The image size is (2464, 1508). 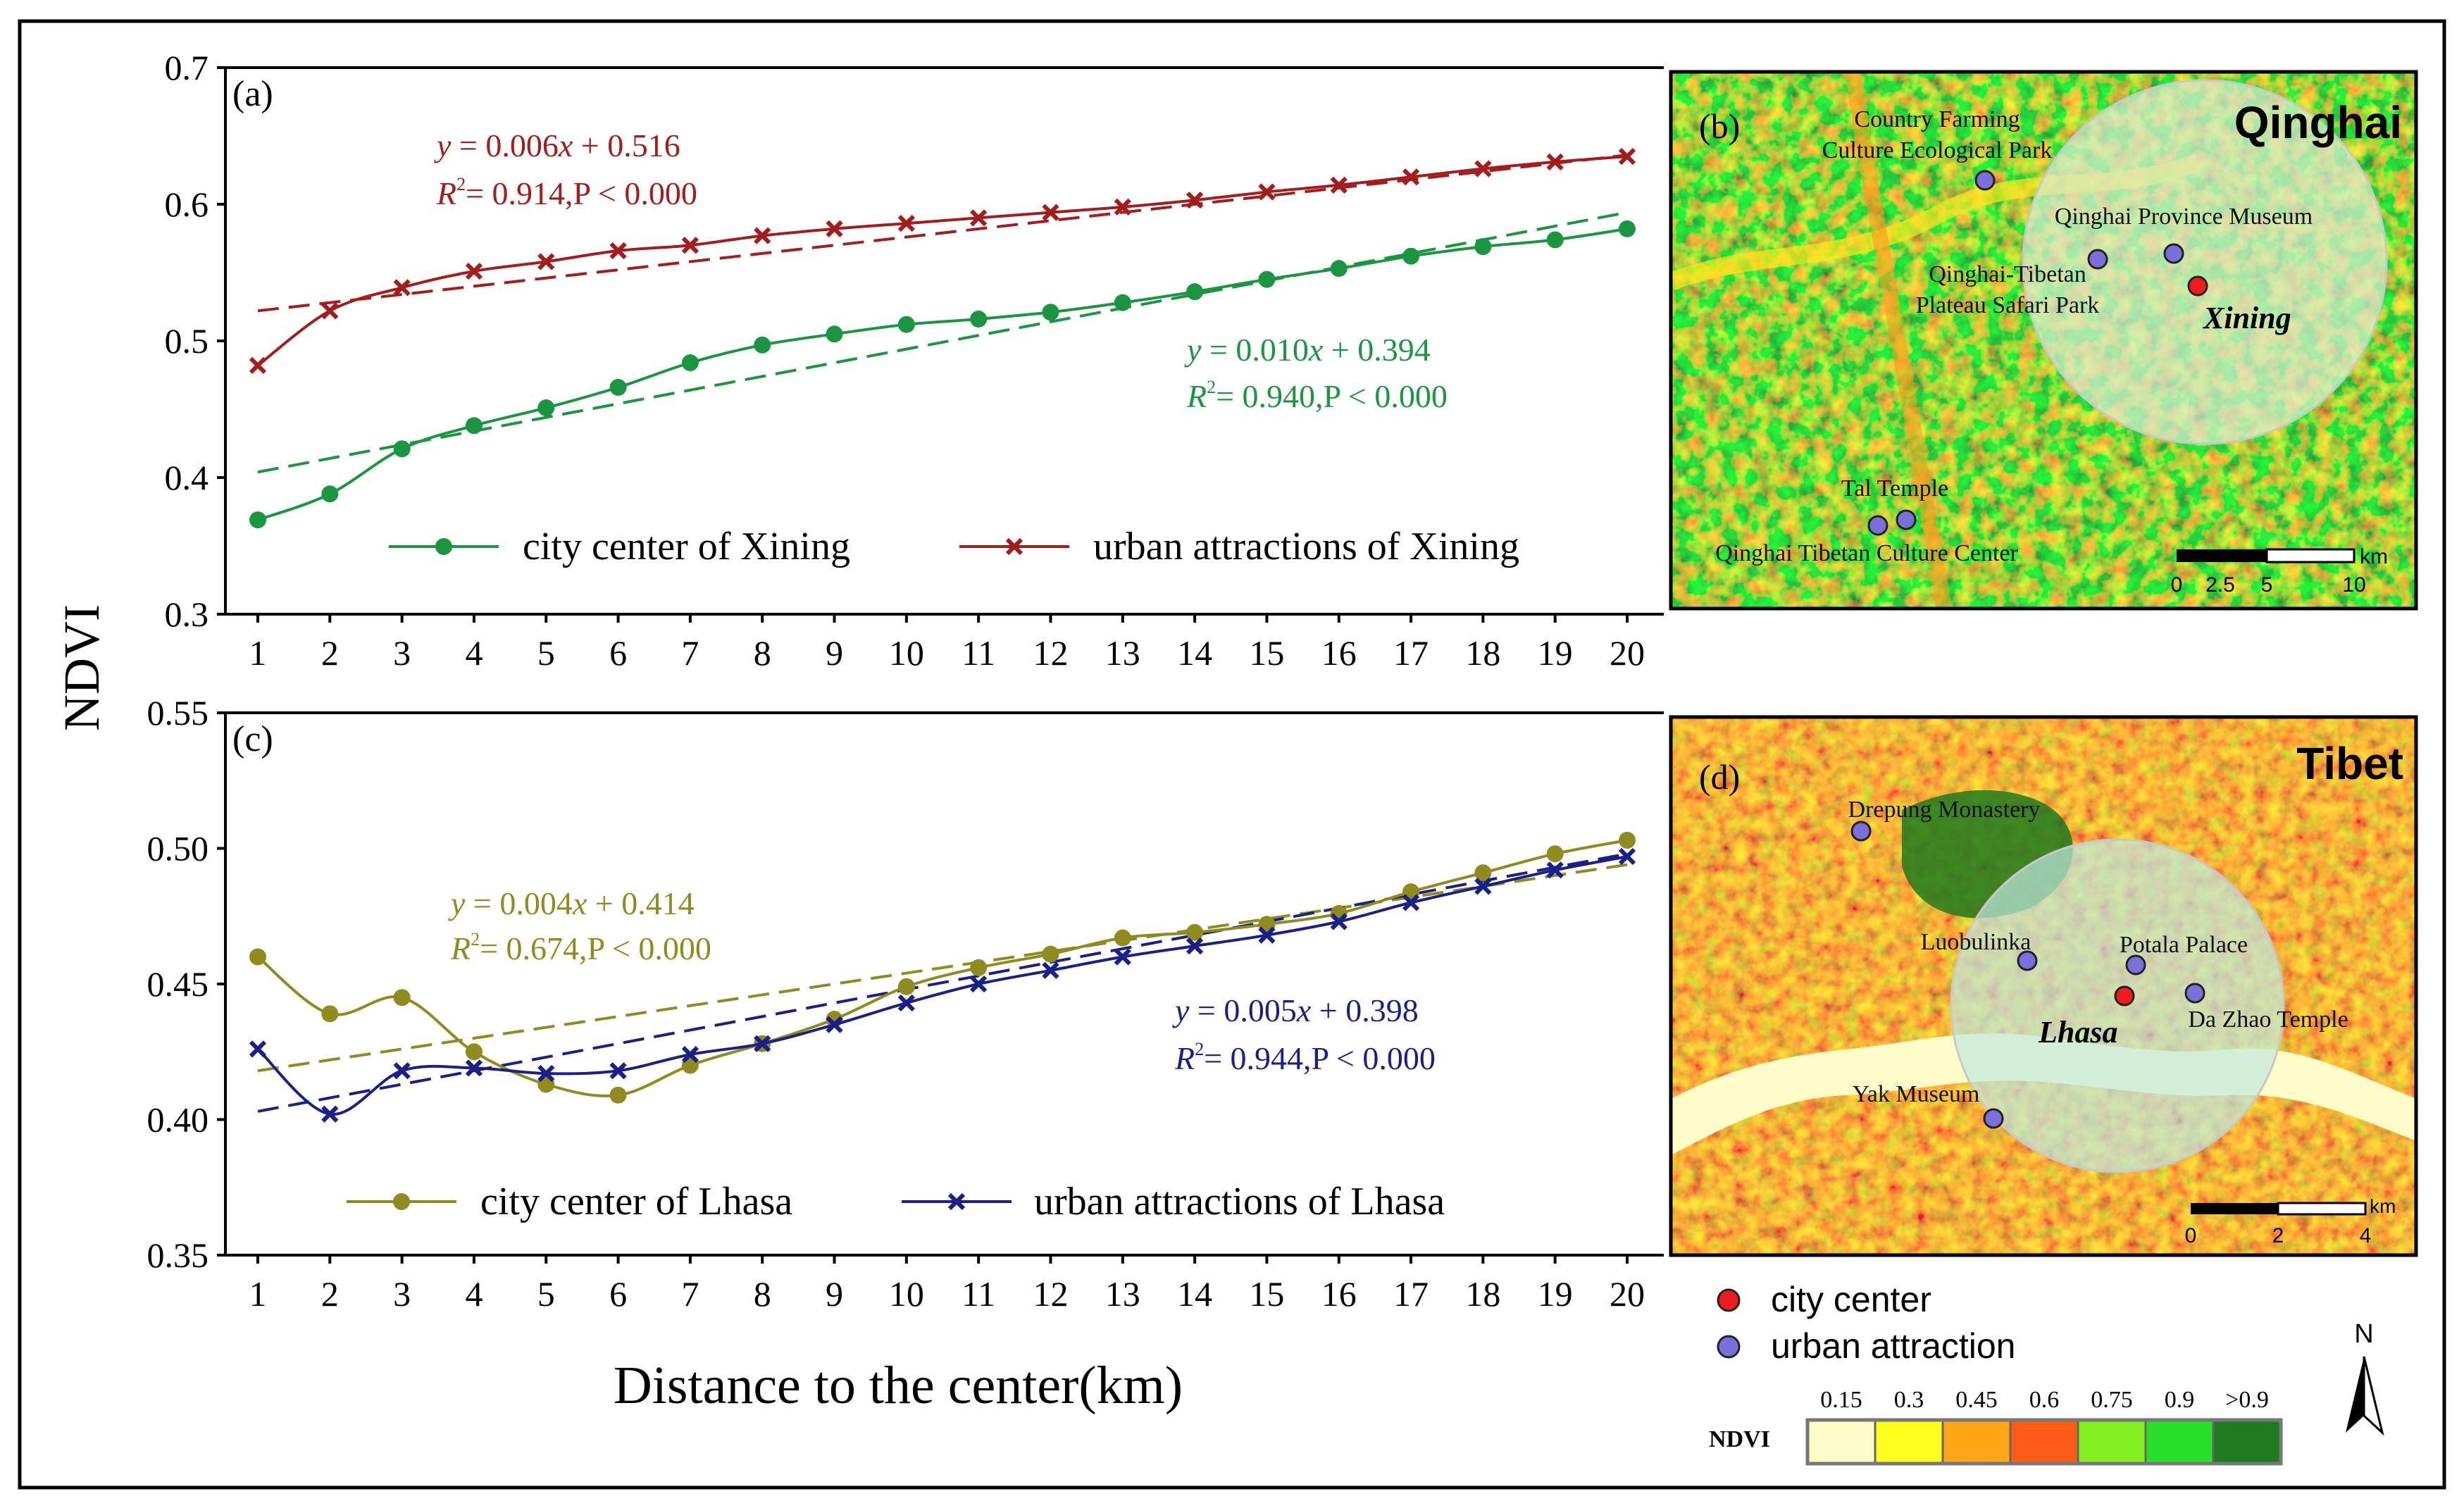 What do you see at coordinates (2044, 1400) in the screenshot?
I see `ndvi-break-label: 0.6` at bounding box center [2044, 1400].